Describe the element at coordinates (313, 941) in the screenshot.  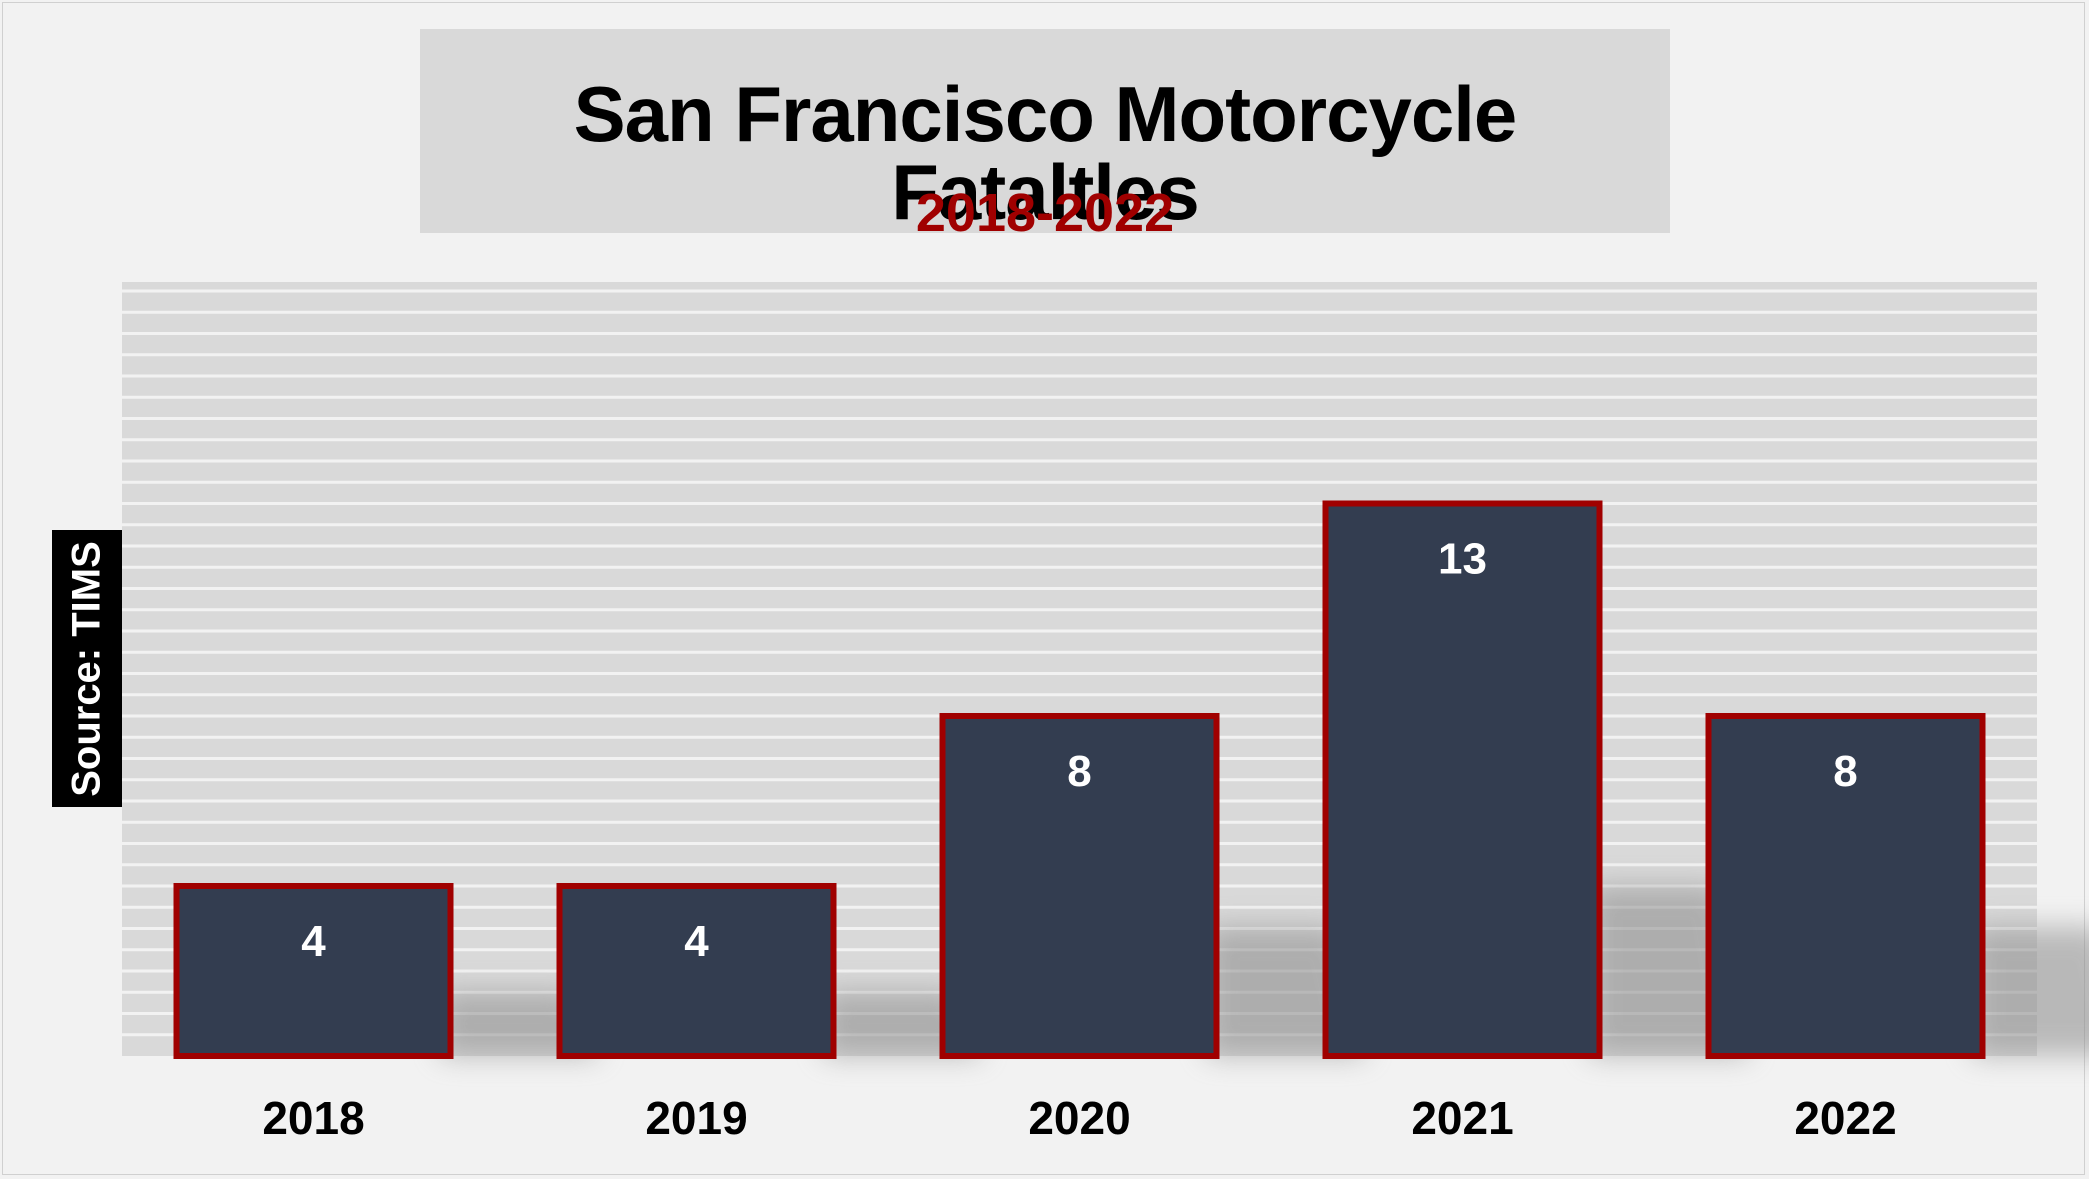
I see `data-label-2018: 4` at that location.